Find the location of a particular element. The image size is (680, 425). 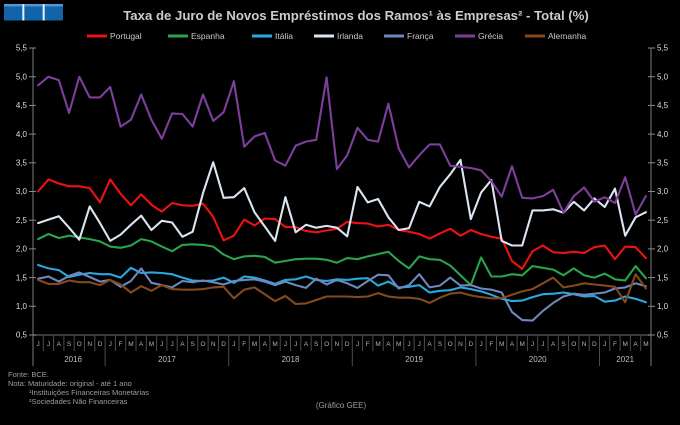

svg-text: França is located at coordinates (420, 36).